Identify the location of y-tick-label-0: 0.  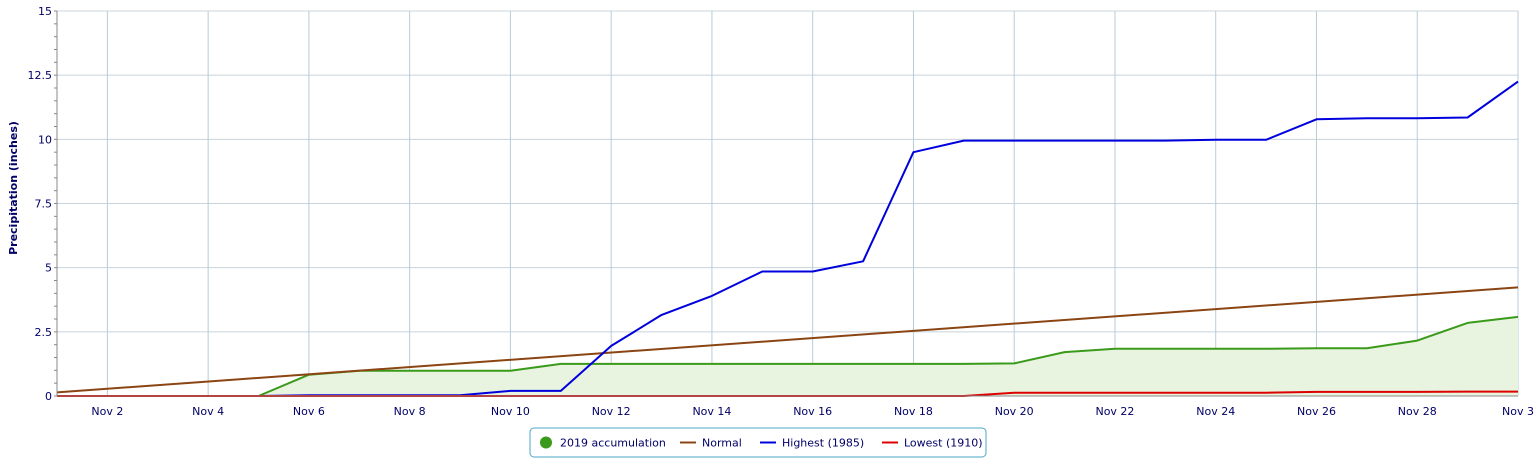
(48, 396).